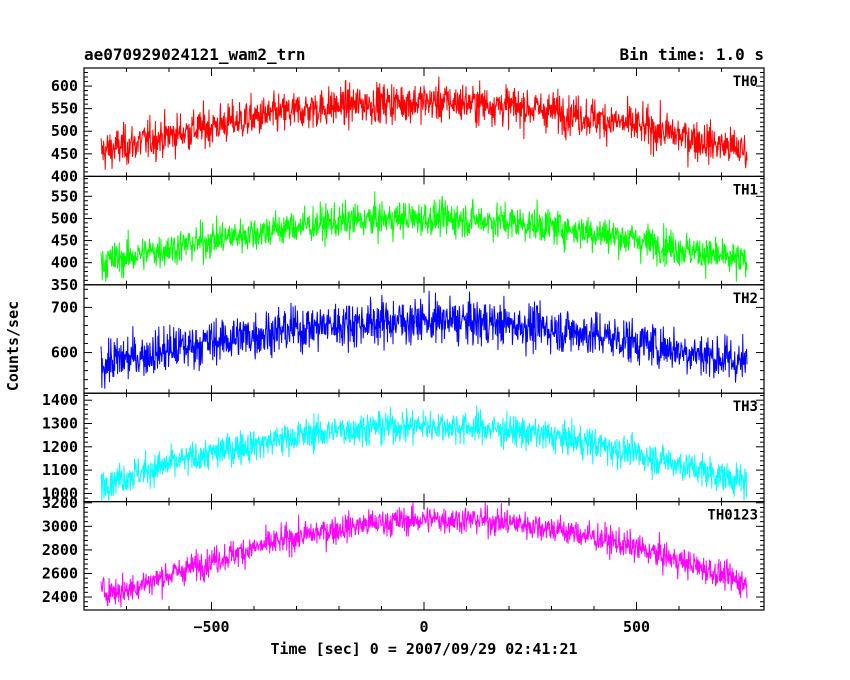  What do you see at coordinates (424, 554) in the screenshot?
I see `series-line-th0123` at bounding box center [424, 554].